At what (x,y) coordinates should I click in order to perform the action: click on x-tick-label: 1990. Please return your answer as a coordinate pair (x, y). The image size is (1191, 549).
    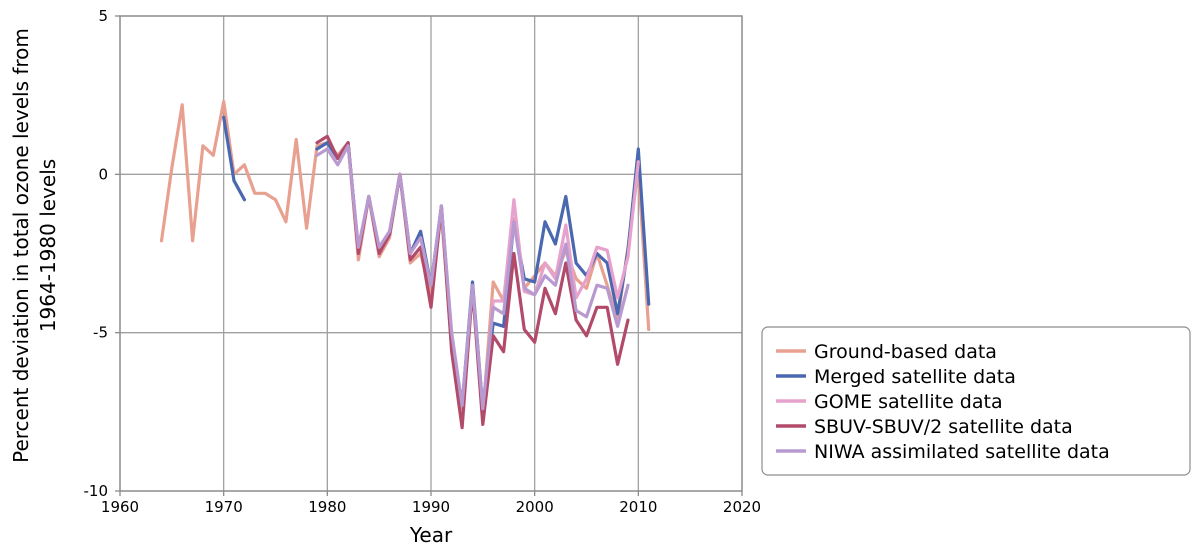
    Looking at the image, I should click on (431, 507).